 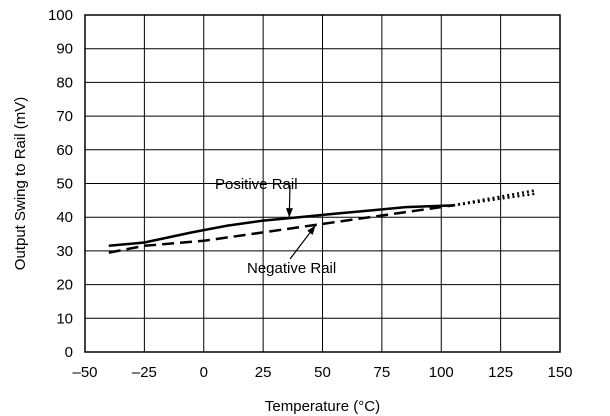 I want to click on series-line-negative-rail, so click(x=281, y=229).